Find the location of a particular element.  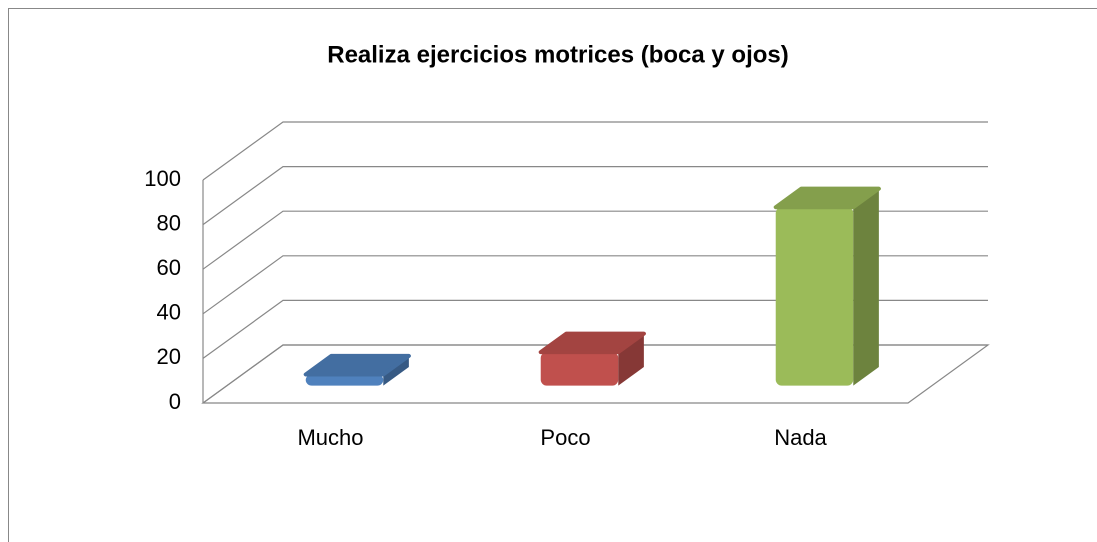

x-tick-label: Mucho is located at coordinates (330, 437).